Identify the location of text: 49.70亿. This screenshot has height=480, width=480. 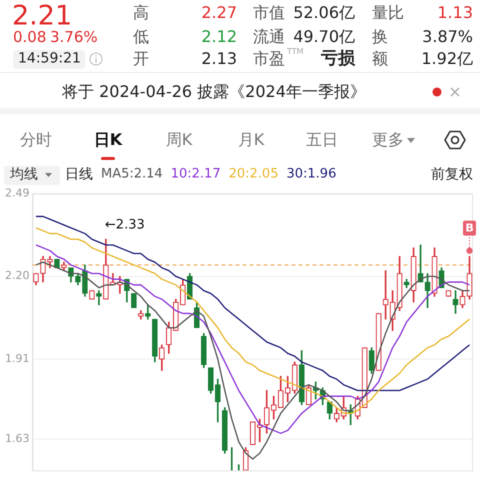
(324, 36).